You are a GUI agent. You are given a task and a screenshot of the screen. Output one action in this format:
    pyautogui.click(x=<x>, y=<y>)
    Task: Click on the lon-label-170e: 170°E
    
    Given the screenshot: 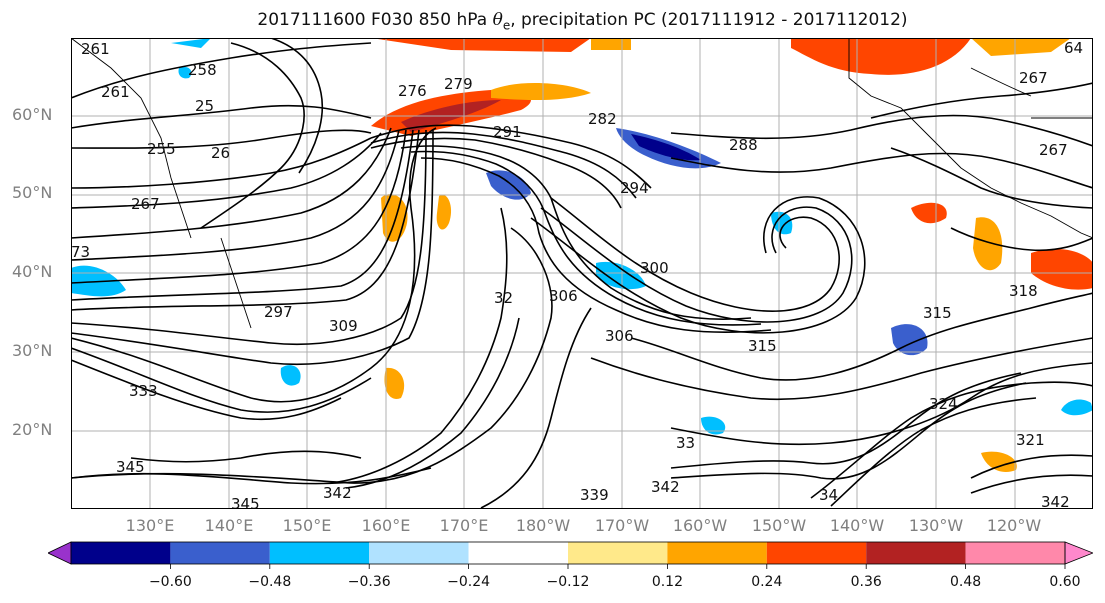 What is the action you would take?
    pyautogui.click(x=464, y=525)
    